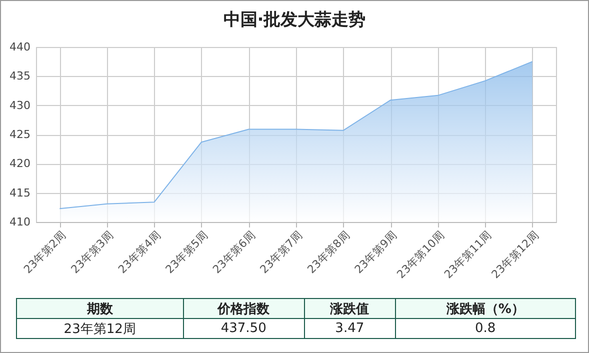  Describe the element at coordinates (140, 252) in the screenshot. I see `x-tick-label: 23年第4周` at that location.